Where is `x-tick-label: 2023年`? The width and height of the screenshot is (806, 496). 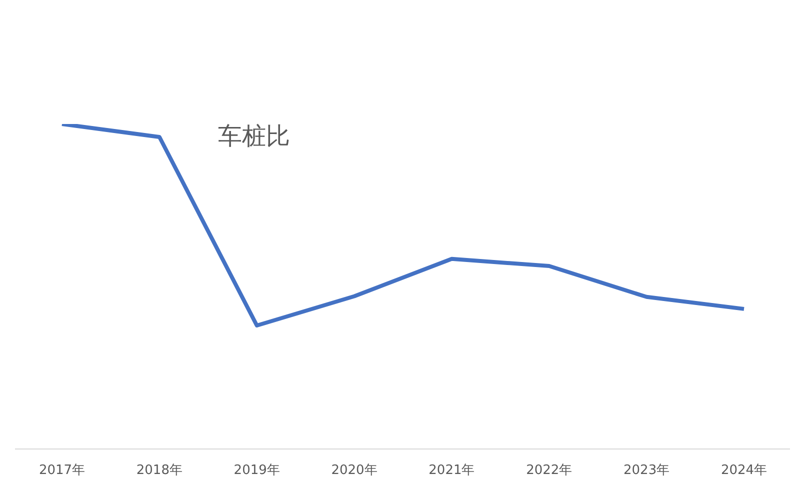
x-tick-label: 2023年 is located at coordinates (647, 470).